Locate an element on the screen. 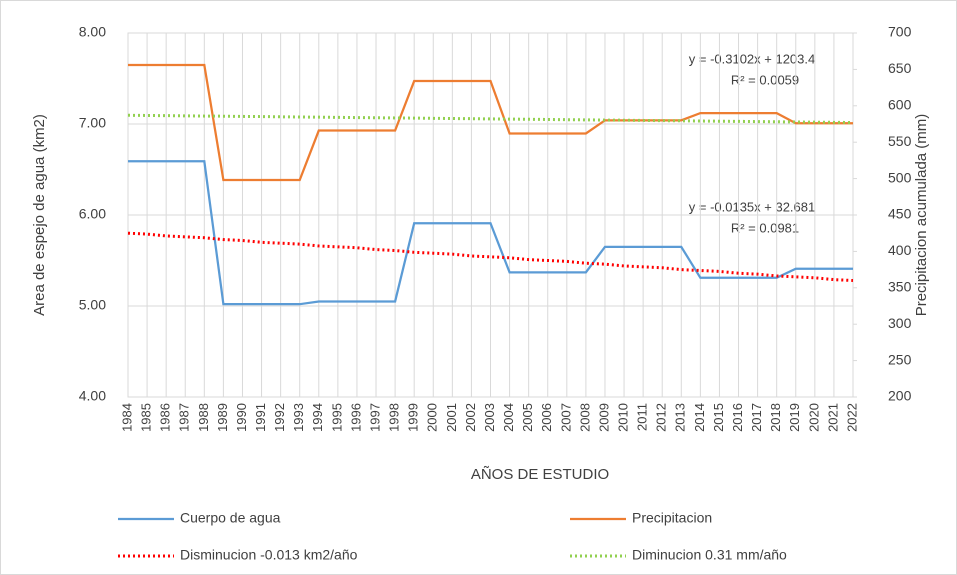 The height and width of the screenshot is (575, 957). x-tick-label: 2003 is located at coordinates (489, 417).